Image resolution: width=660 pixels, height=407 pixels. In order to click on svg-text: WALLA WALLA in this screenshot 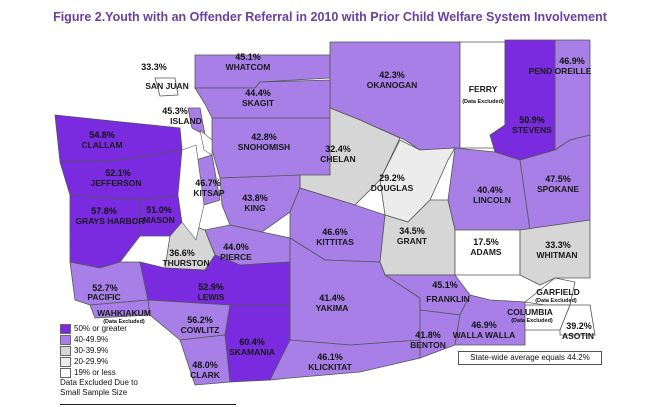, I will do `click(484, 335)`.